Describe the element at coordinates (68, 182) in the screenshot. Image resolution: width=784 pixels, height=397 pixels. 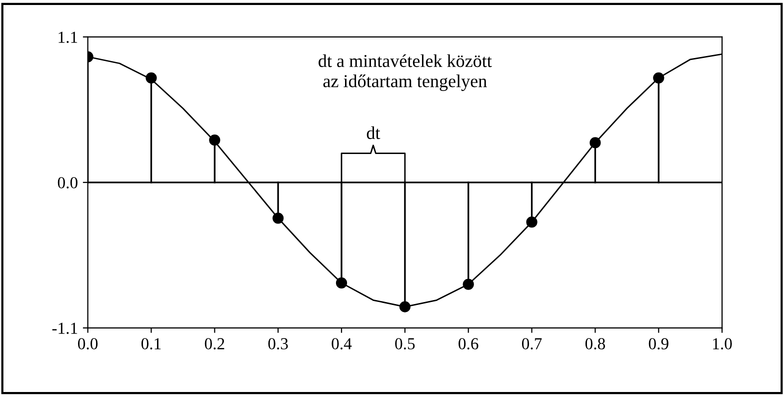
I see `y-tick-label: 0.0` at that location.